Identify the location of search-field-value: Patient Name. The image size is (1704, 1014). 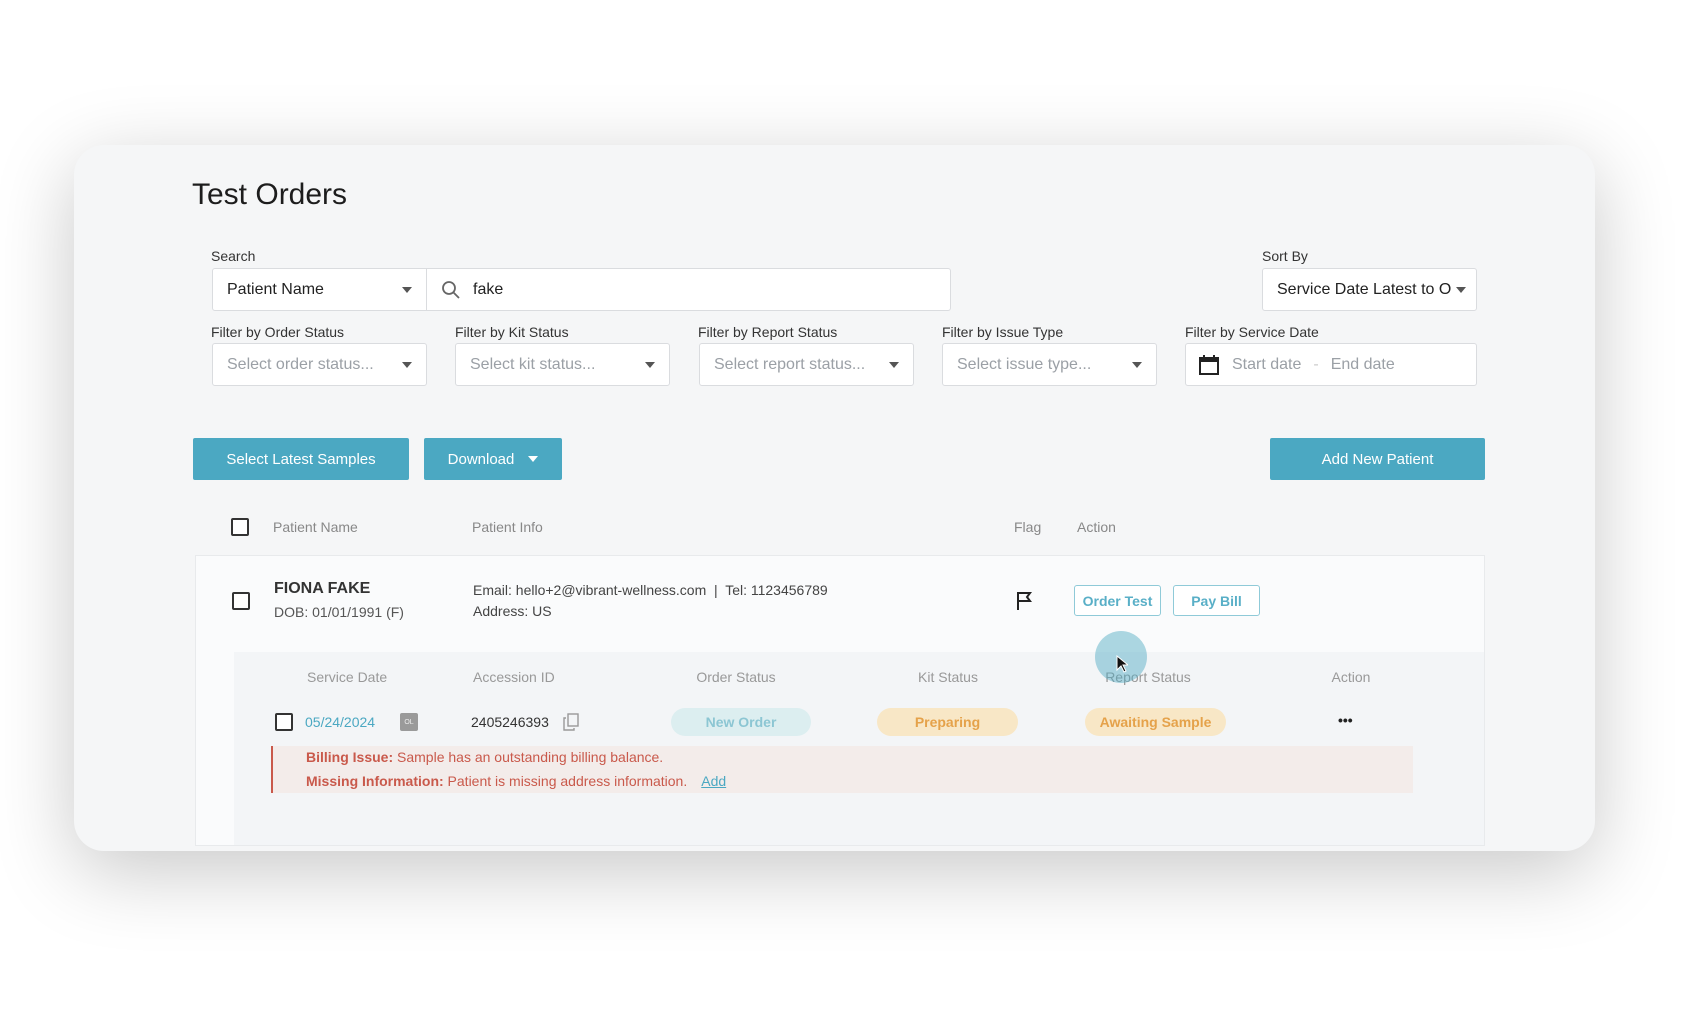
(275, 289).